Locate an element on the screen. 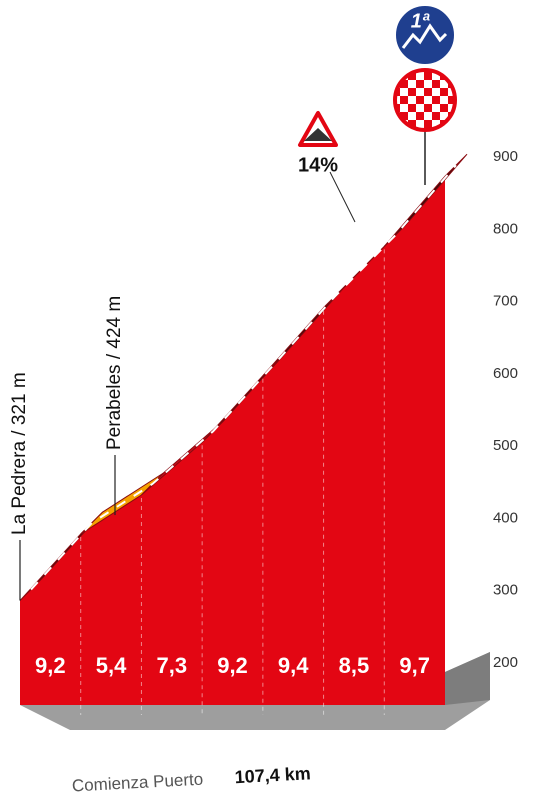  gradient-label: 8,5 is located at coordinates (354, 665).